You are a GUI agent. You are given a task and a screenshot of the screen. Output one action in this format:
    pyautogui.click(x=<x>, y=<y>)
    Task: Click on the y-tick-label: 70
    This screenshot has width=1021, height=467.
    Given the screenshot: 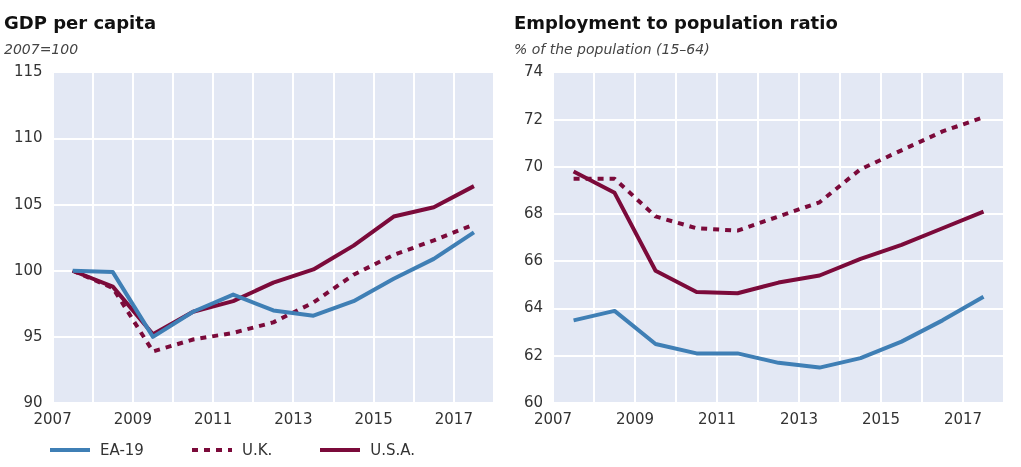 What is the action you would take?
    pyautogui.click(x=533, y=165)
    